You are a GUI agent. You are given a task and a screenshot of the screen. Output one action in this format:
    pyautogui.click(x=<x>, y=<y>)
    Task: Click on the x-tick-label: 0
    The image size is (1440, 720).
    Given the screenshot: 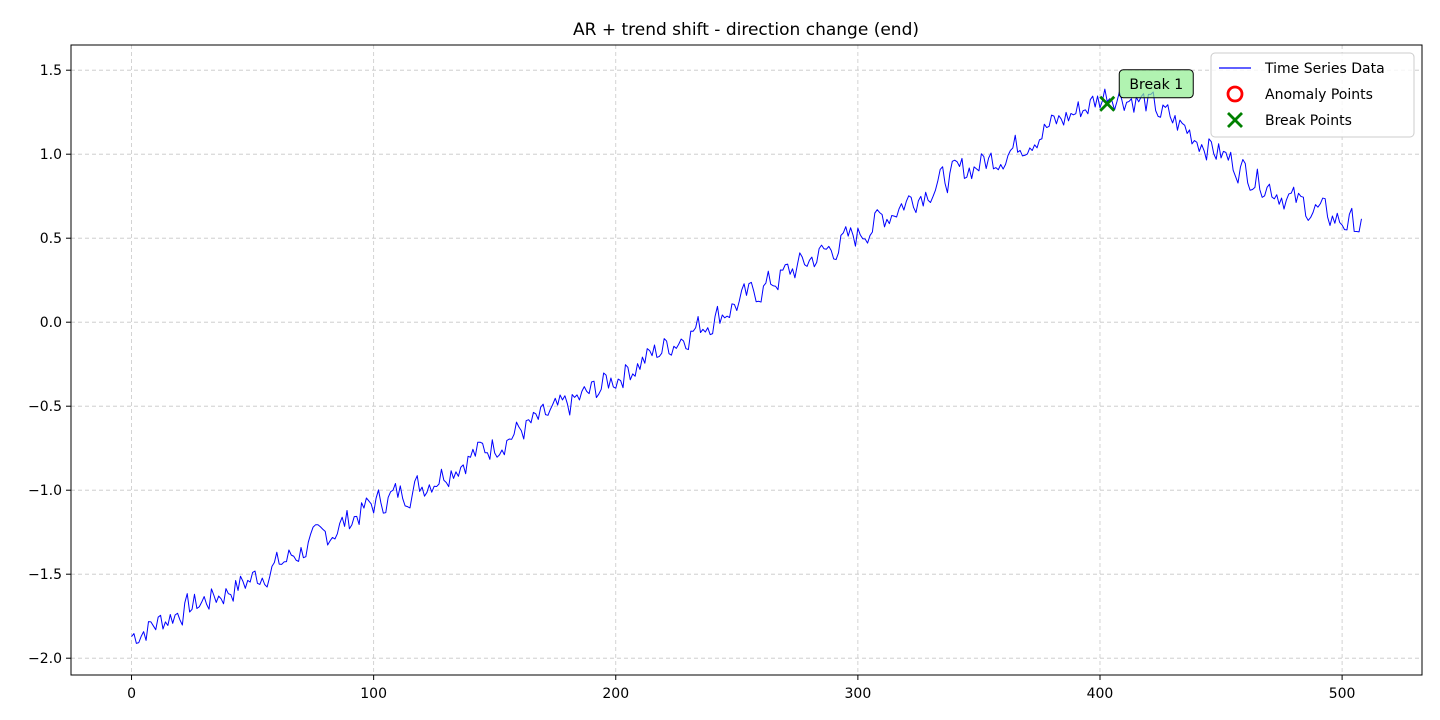 What is the action you would take?
    pyautogui.click(x=131, y=694)
    